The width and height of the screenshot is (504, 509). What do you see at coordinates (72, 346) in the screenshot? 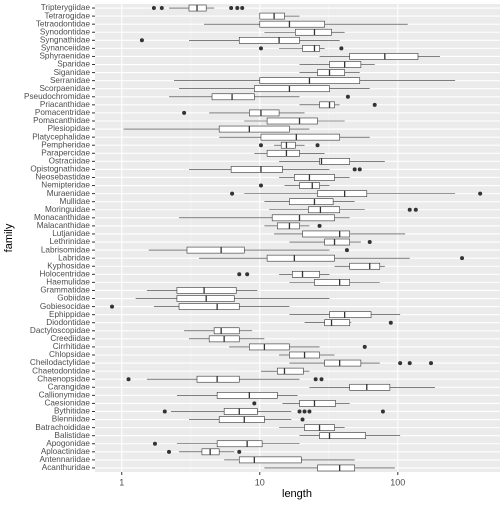
I see `y-tick-label: Cirrhitidae` at bounding box center [72, 346].